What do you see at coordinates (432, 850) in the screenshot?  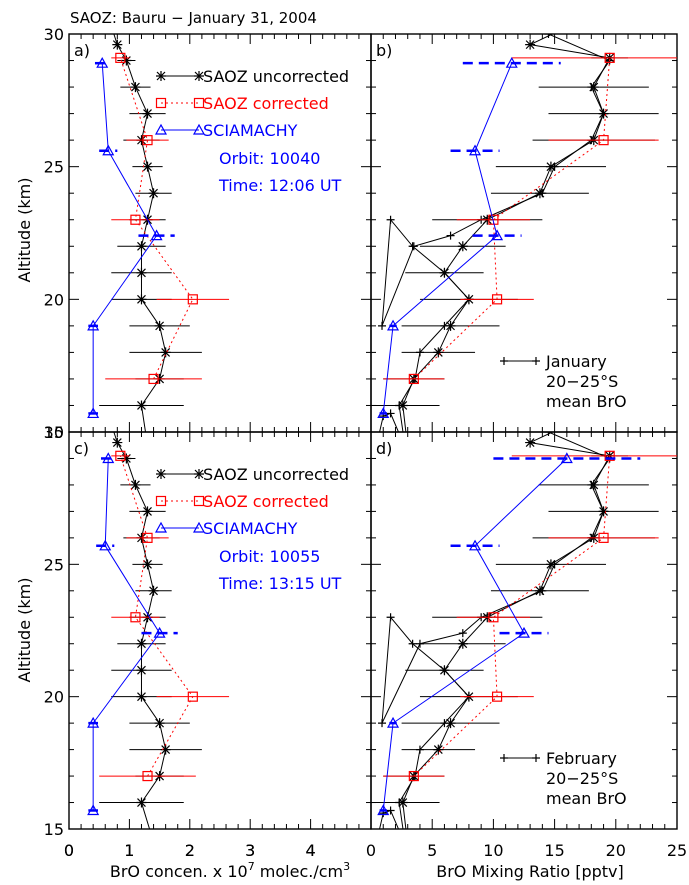 I see `x-tick-label: 5` at bounding box center [432, 850].